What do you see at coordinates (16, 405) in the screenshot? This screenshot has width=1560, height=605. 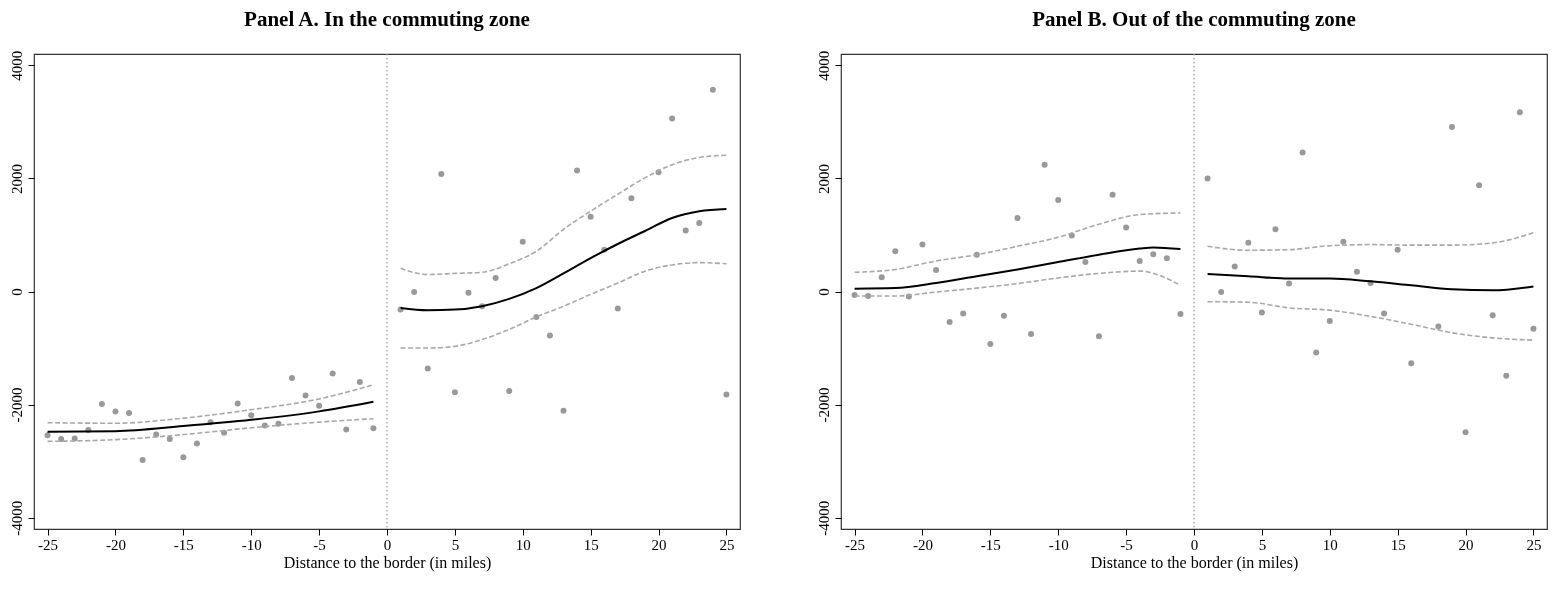 I see `y-tick-label: -2000` at bounding box center [16, 405].